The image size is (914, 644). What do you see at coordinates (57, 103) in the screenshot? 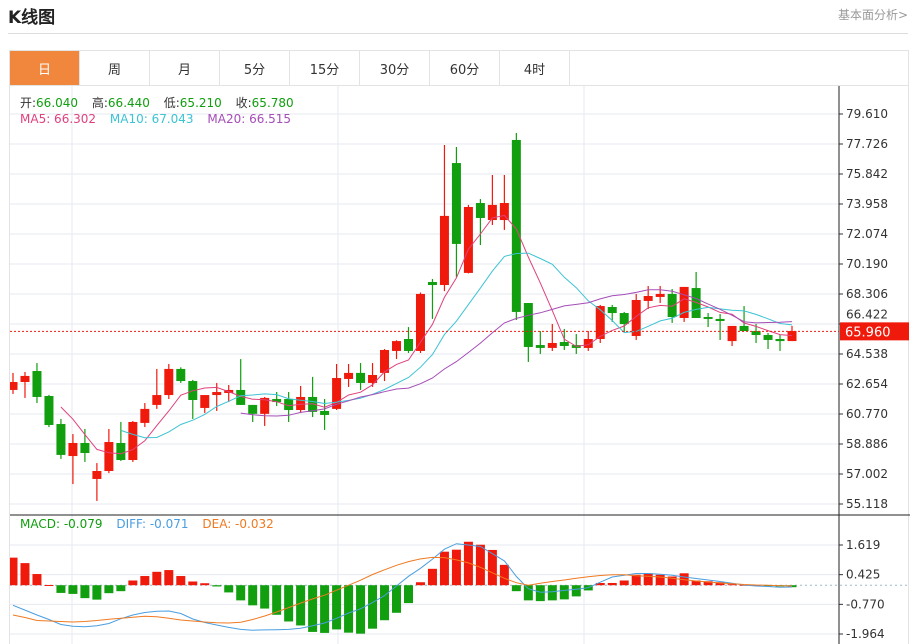
I see `open-value: 66.040` at bounding box center [57, 103].